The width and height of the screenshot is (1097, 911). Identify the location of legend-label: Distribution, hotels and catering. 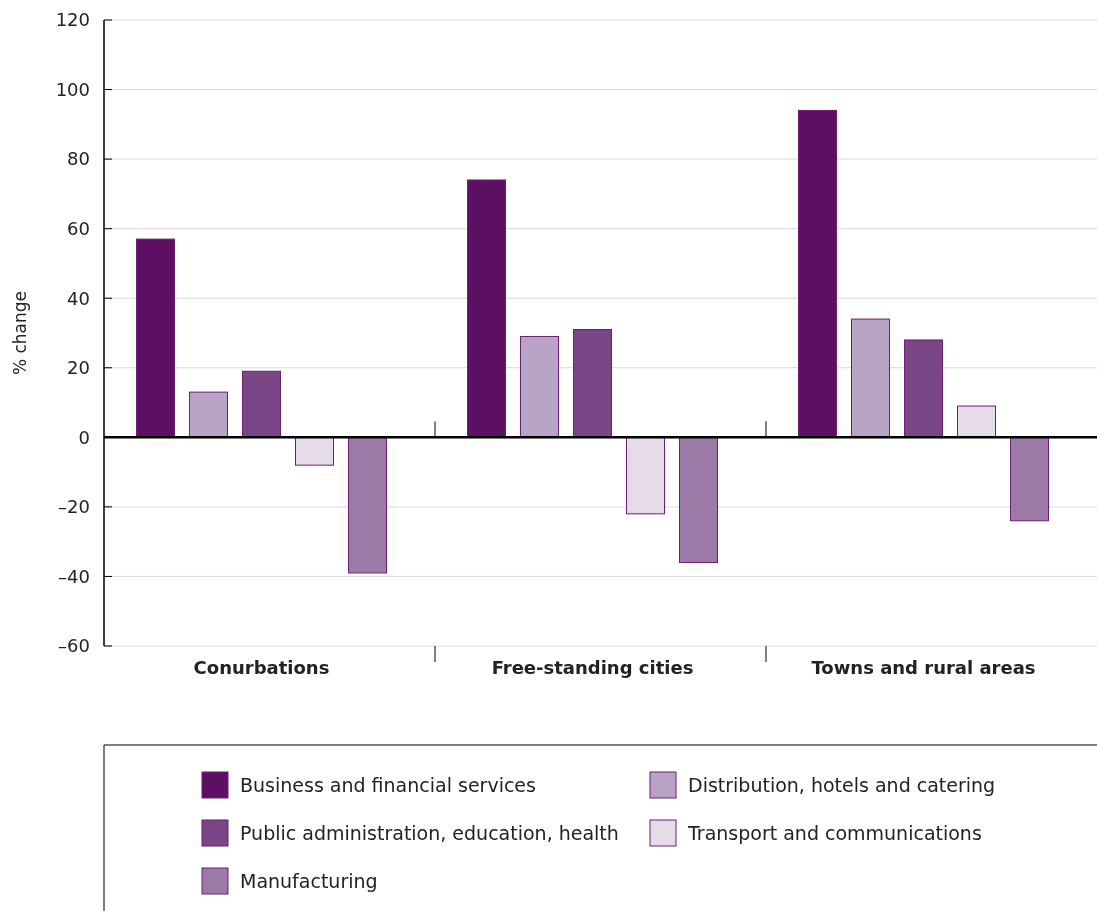
(842, 784).